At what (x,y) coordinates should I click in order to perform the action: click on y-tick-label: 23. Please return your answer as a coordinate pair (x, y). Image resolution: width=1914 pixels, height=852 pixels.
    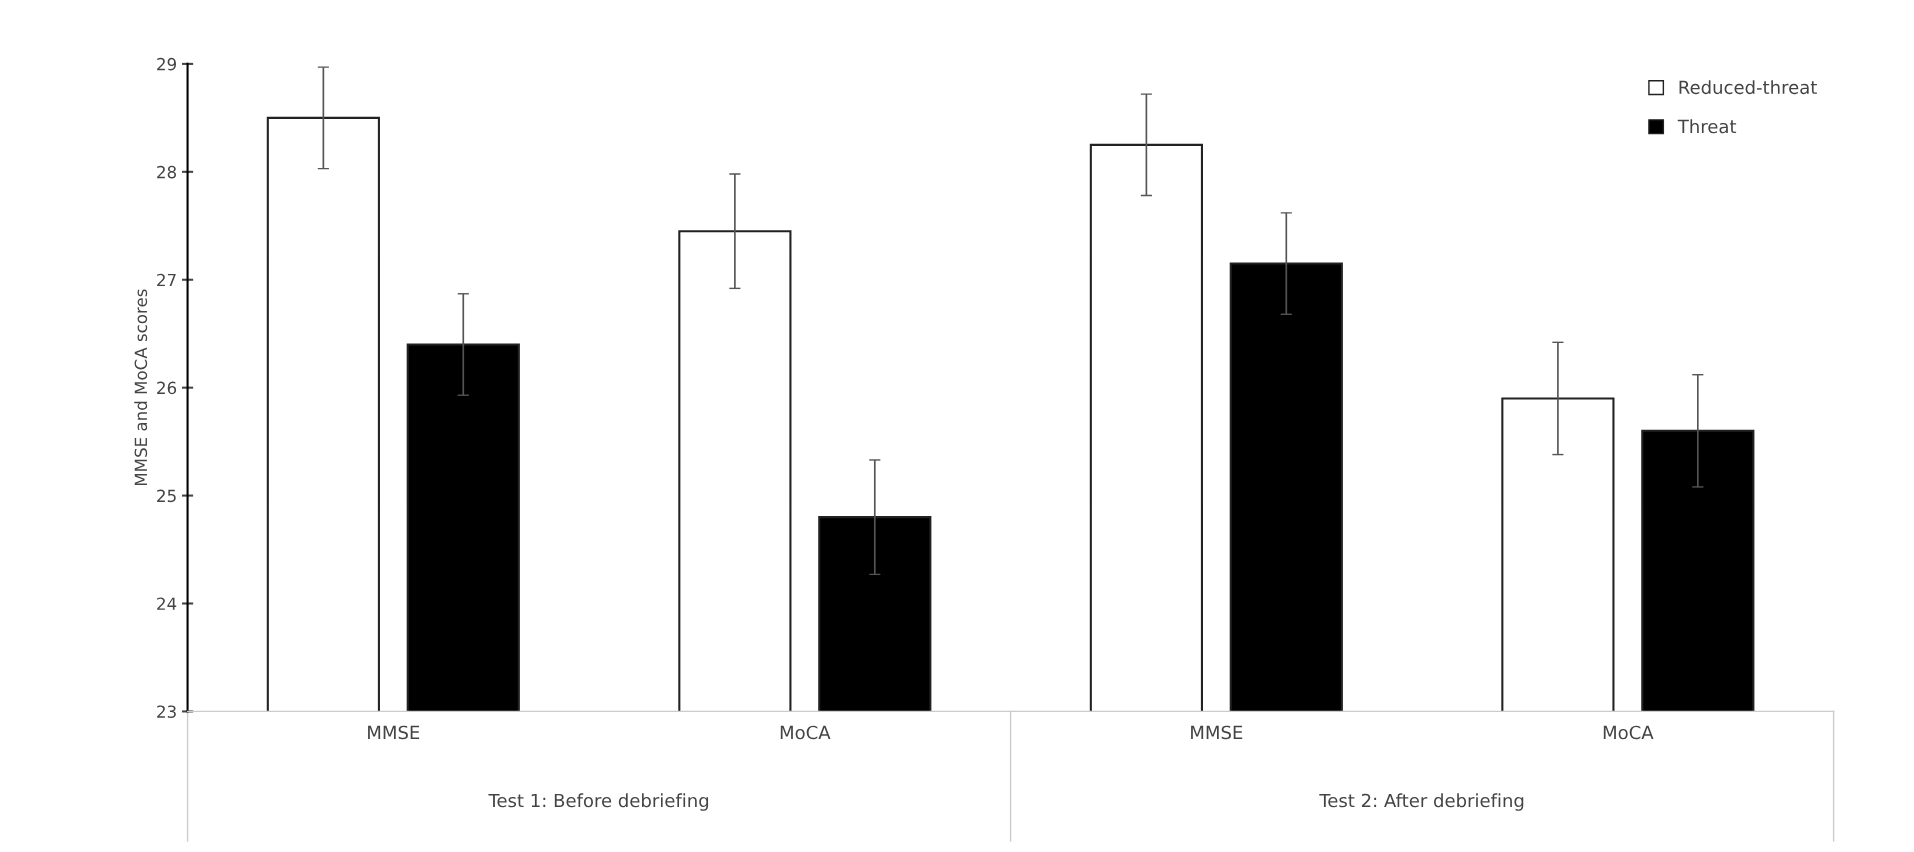
    Looking at the image, I should click on (166, 711).